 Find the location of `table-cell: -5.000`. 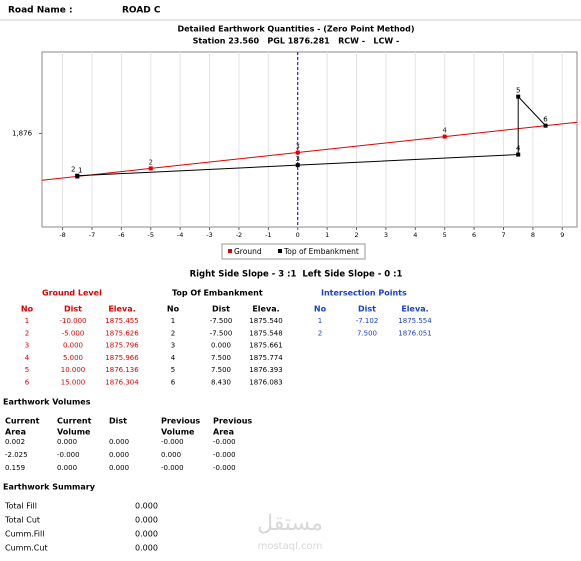

table-cell: -5.000 is located at coordinates (73, 333).